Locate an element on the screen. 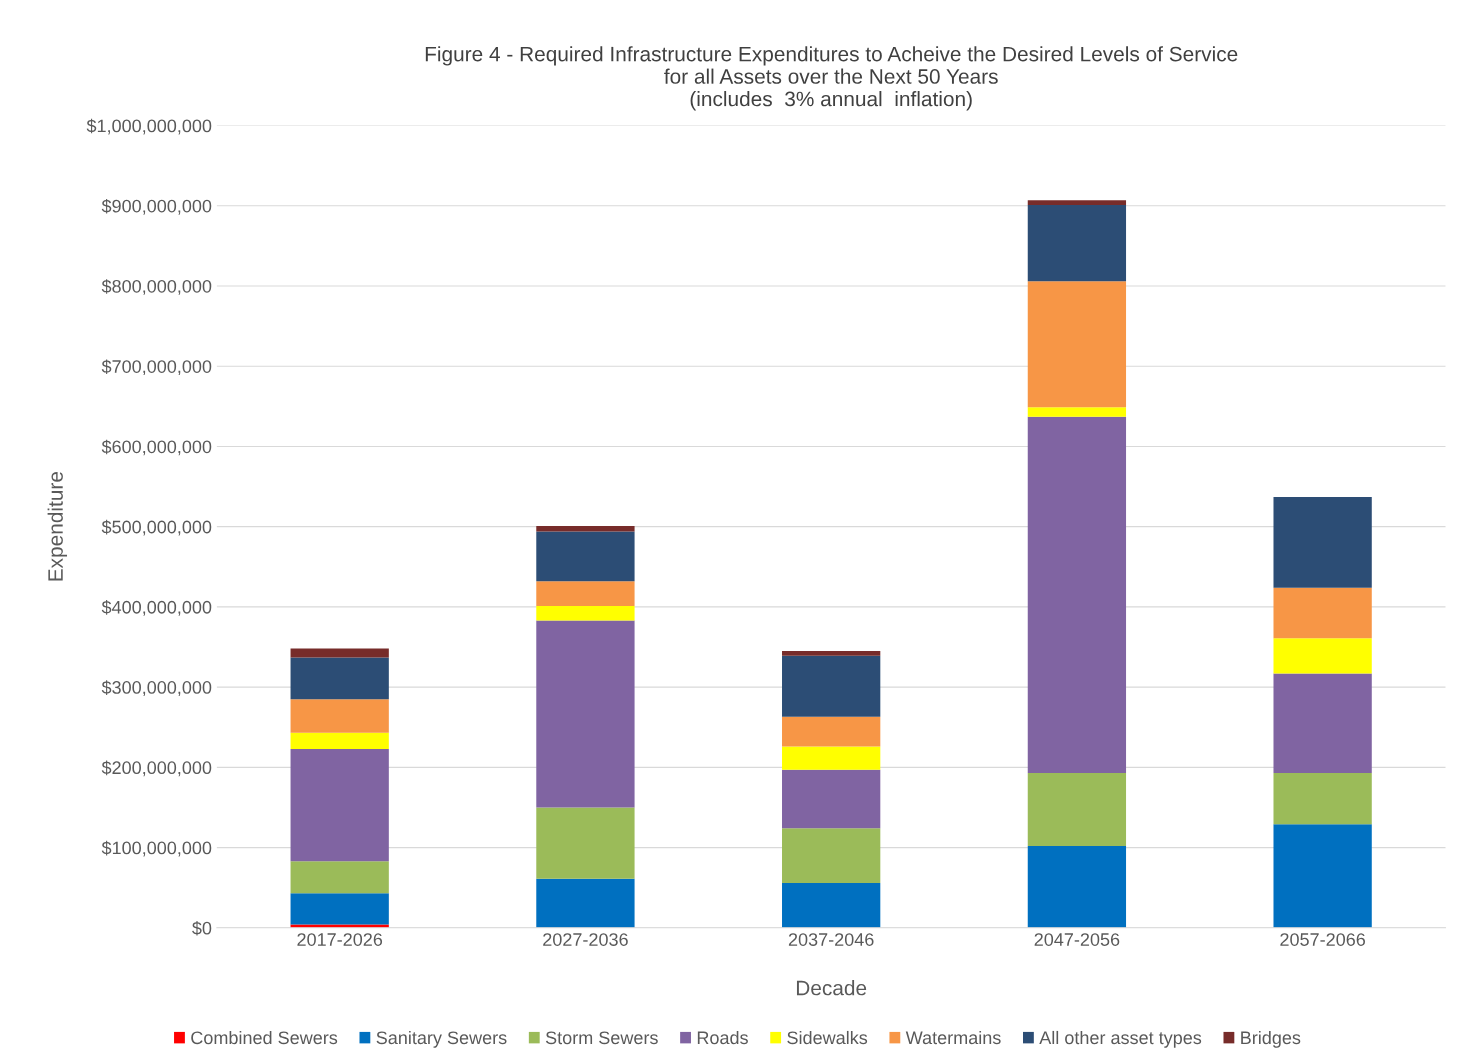  y-tick-label: $500,000,000 is located at coordinates (156, 527).